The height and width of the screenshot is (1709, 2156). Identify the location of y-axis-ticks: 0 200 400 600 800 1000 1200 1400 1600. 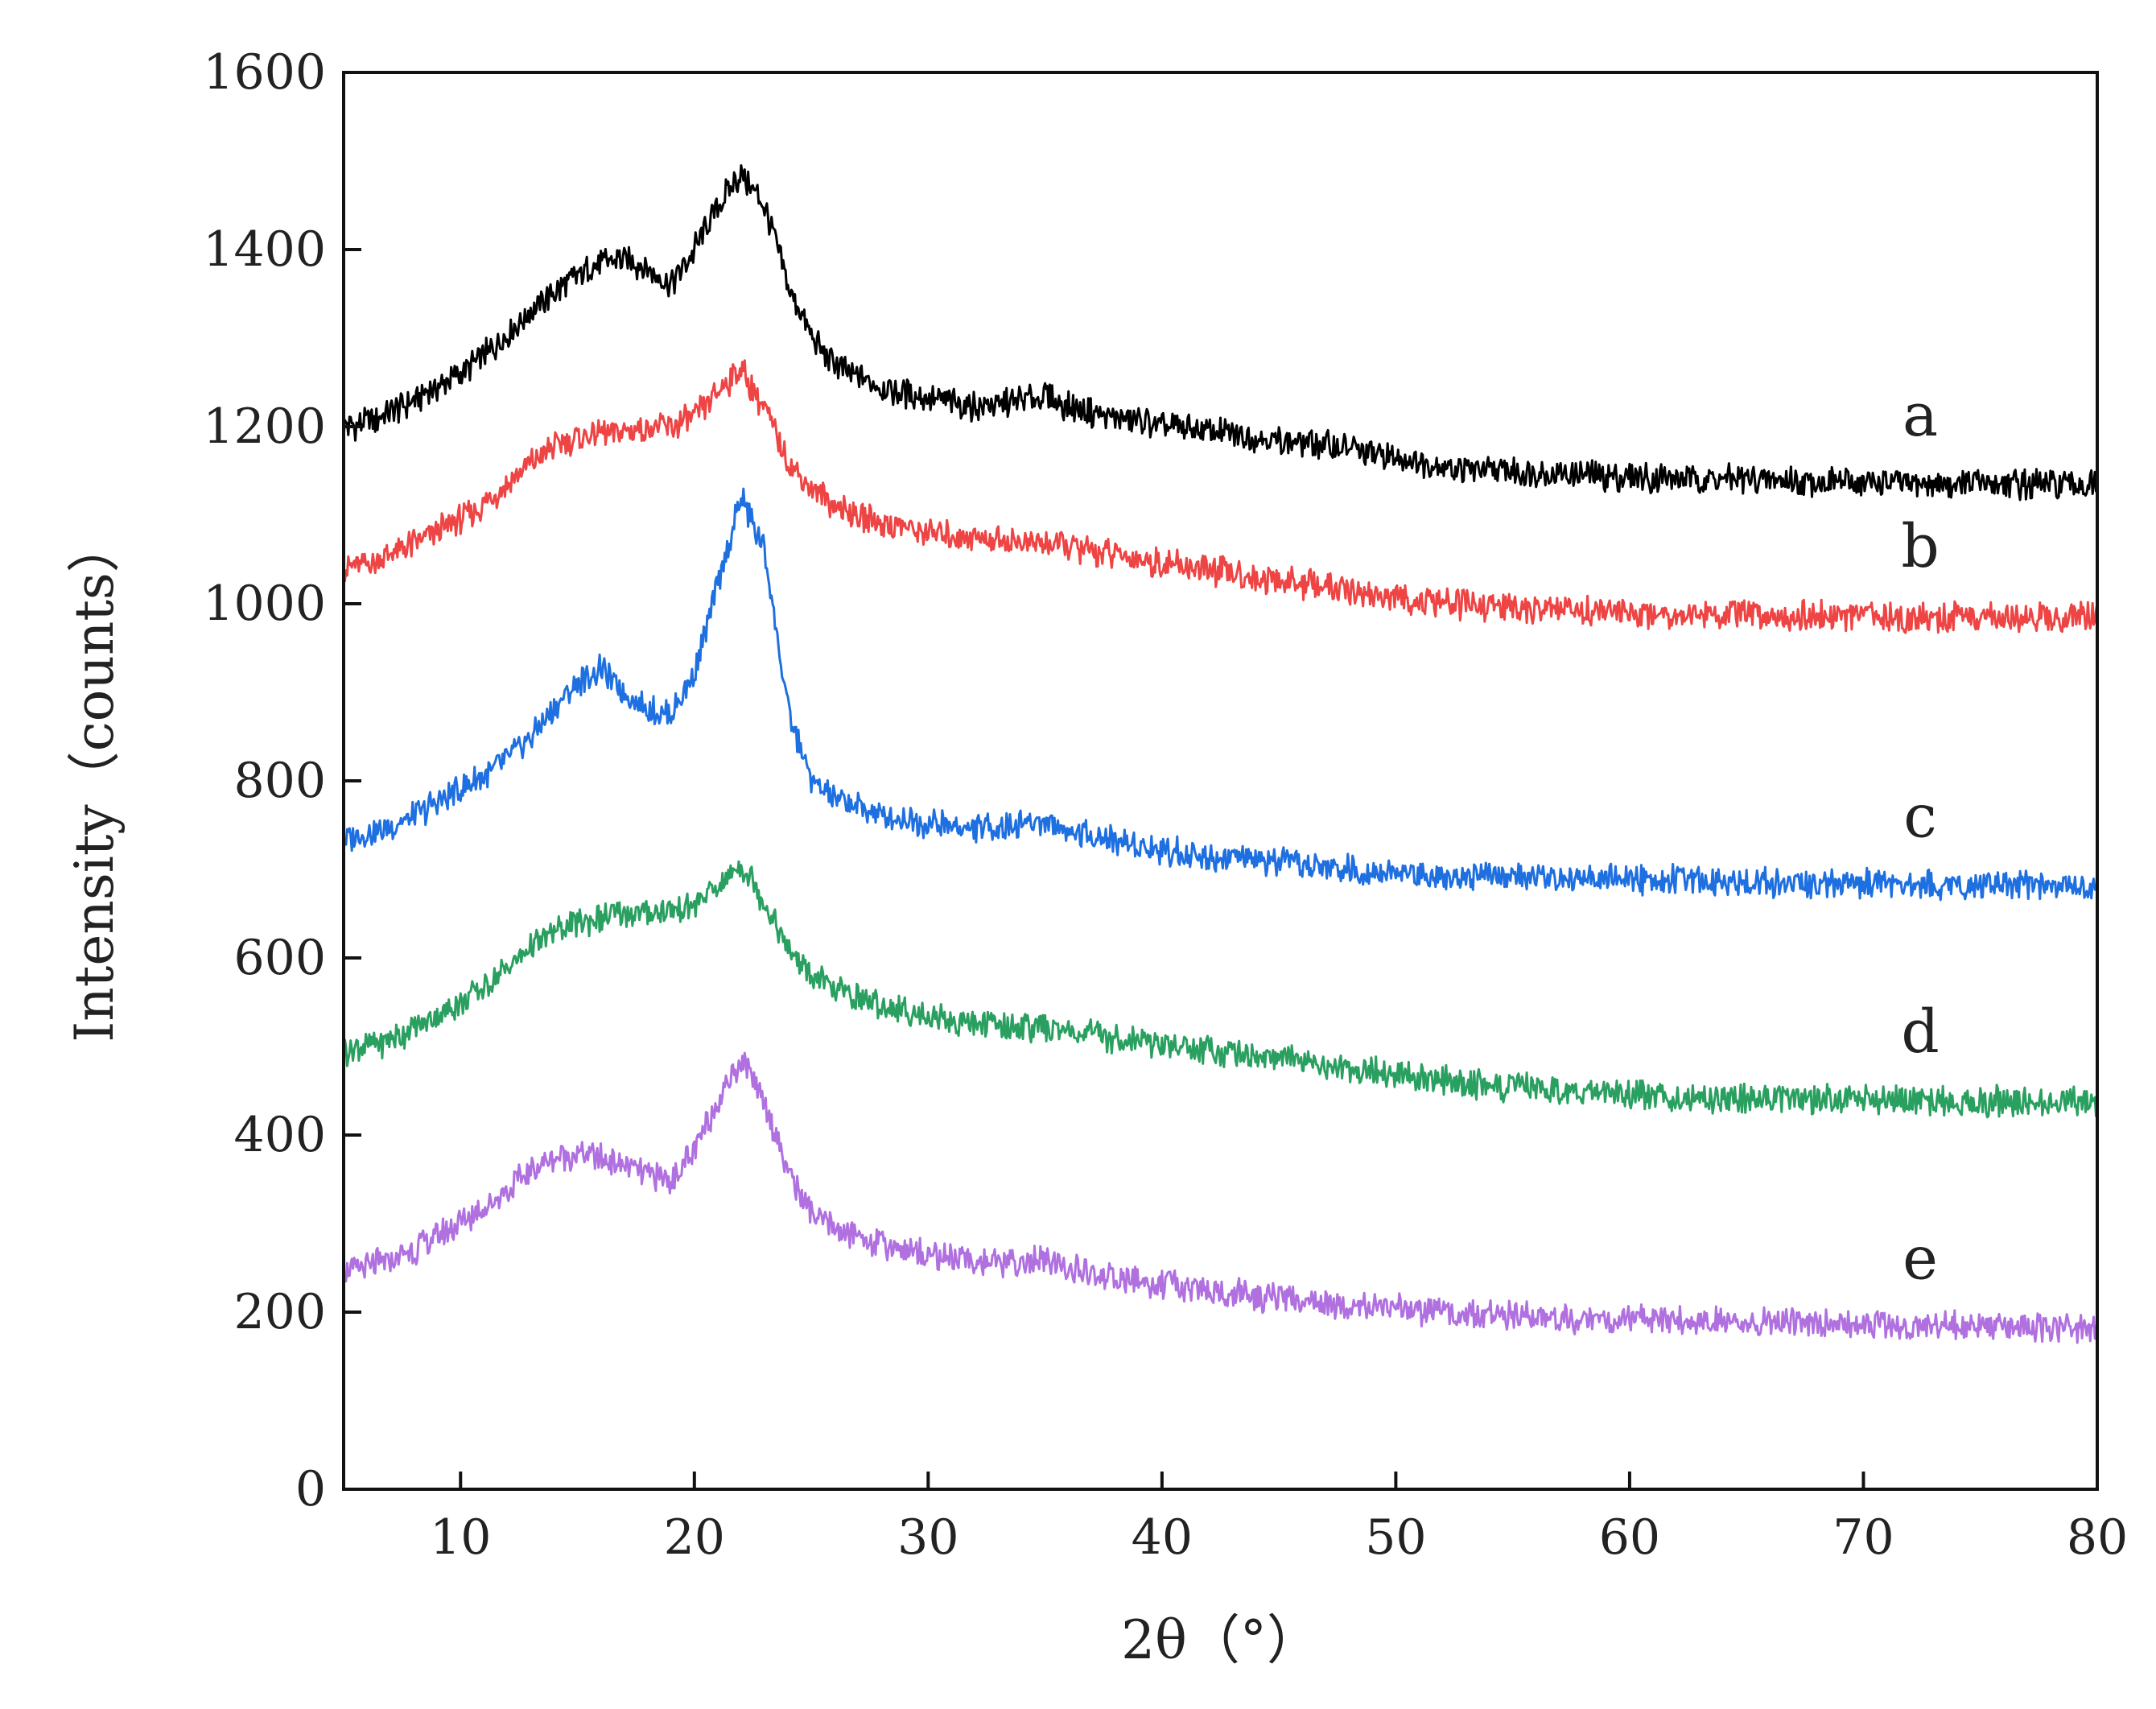
(282, 780).